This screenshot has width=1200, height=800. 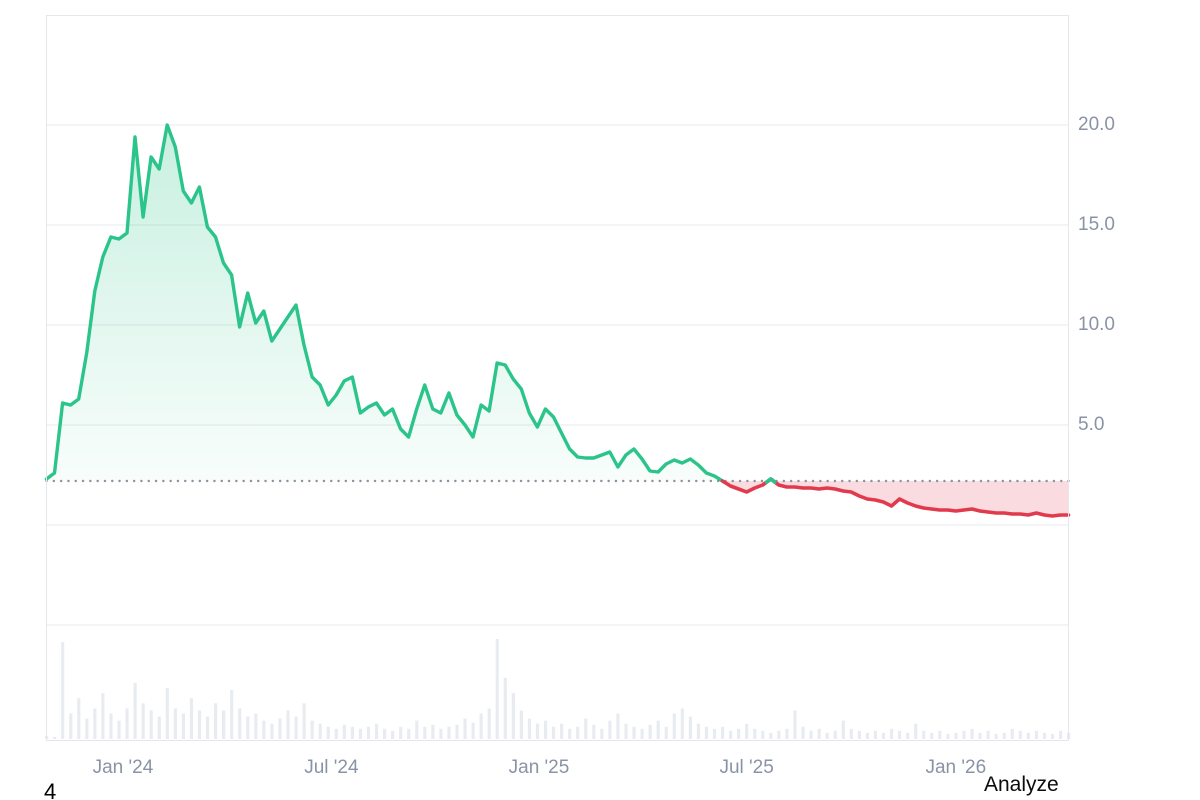 I want to click on analyze-button: Analyze, so click(x=1021, y=784).